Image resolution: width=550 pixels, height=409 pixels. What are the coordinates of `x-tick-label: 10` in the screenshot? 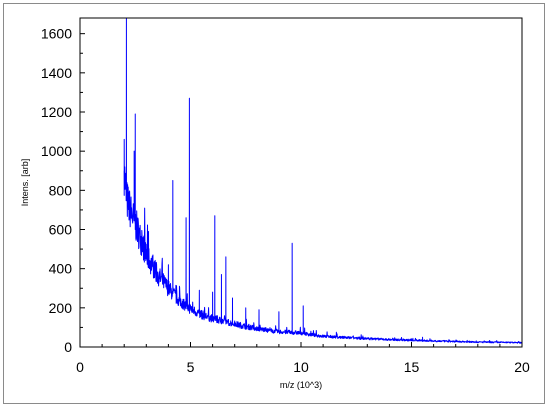 It's located at (301, 367).